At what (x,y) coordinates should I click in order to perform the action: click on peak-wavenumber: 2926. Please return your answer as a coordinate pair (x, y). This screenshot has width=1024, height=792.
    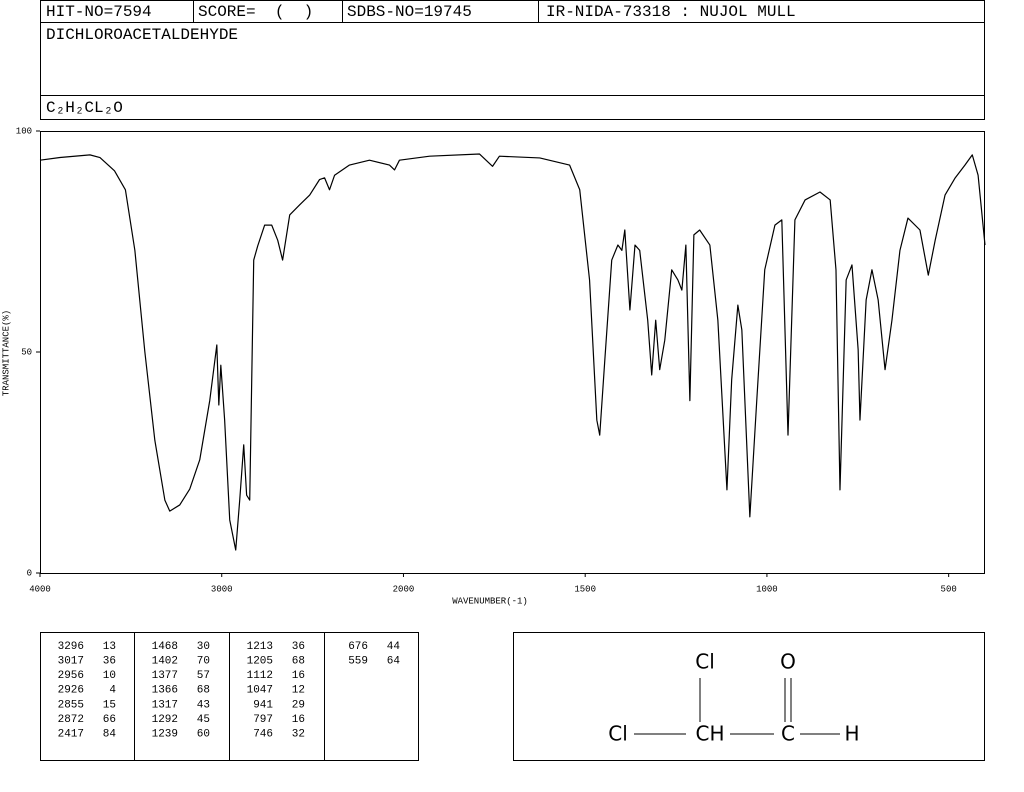
    Looking at the image, I should click on (71, 691).